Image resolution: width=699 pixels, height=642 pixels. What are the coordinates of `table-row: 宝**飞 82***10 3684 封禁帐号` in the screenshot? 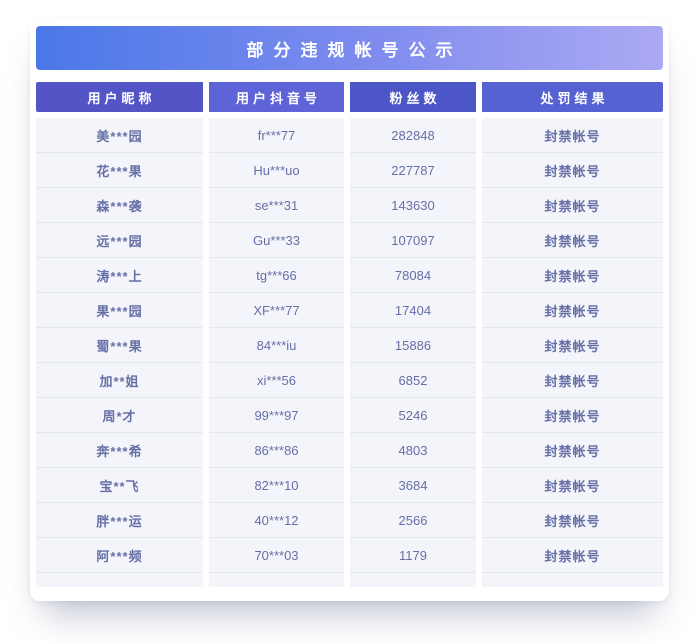 It's located at (349, 485).